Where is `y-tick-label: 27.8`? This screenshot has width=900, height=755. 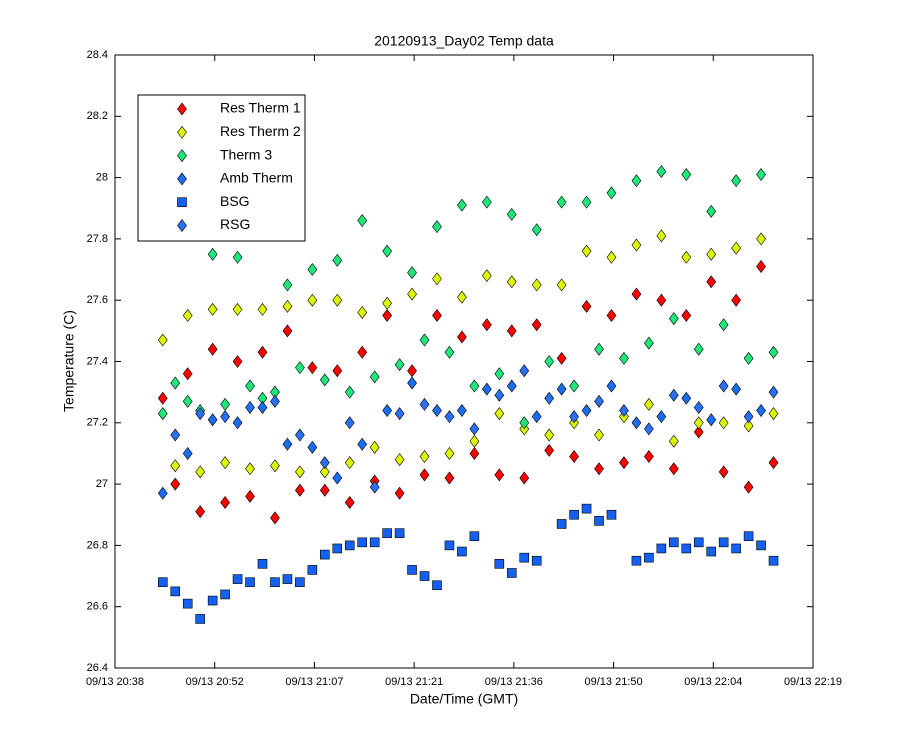 y-tick-label: 27.8 is located at coordinates (97, 239).